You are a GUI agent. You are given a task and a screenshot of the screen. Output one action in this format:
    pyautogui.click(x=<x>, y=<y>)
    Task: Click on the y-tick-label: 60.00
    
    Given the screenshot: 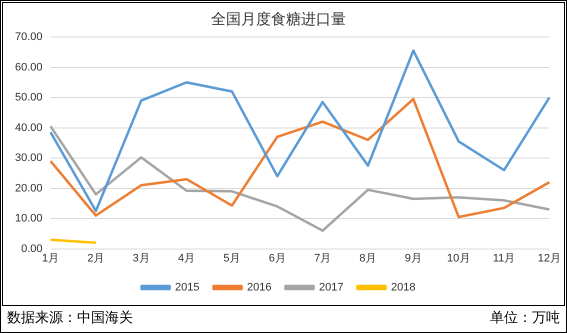 What is the action you would take?
    pyautogui.click(x=28, y=67)
    